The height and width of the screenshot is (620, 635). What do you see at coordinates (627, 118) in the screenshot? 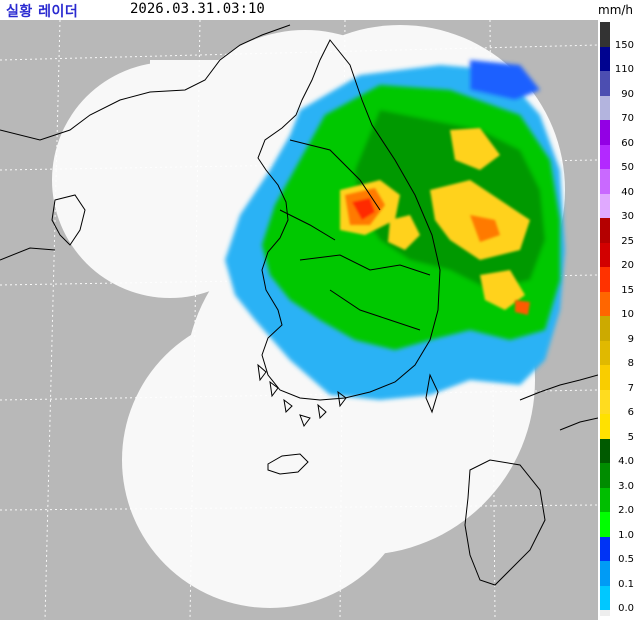
I see `legend-label: 70` at bounding box center [627, 118].